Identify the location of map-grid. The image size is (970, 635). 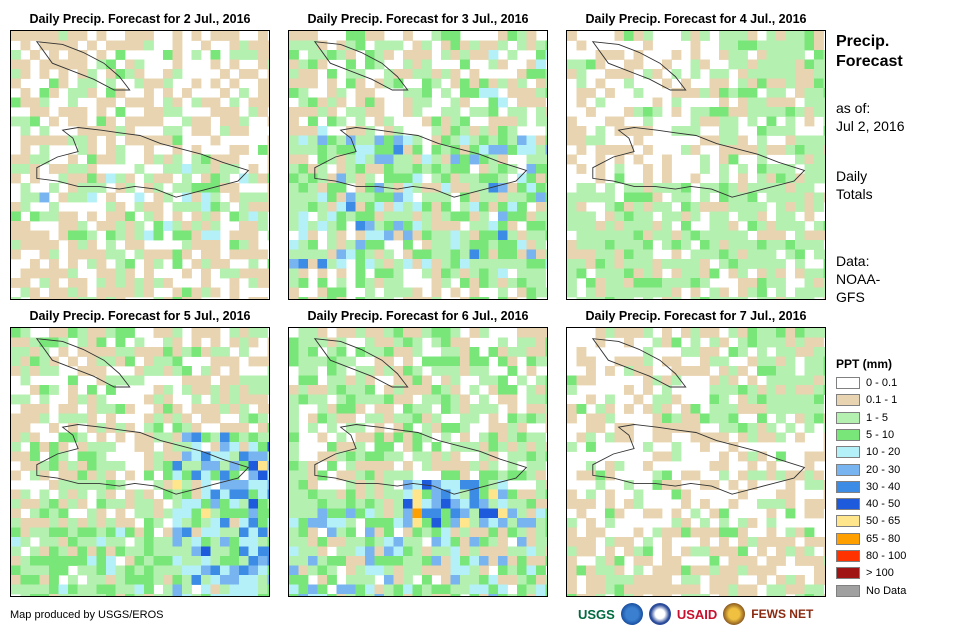
(696, 165).